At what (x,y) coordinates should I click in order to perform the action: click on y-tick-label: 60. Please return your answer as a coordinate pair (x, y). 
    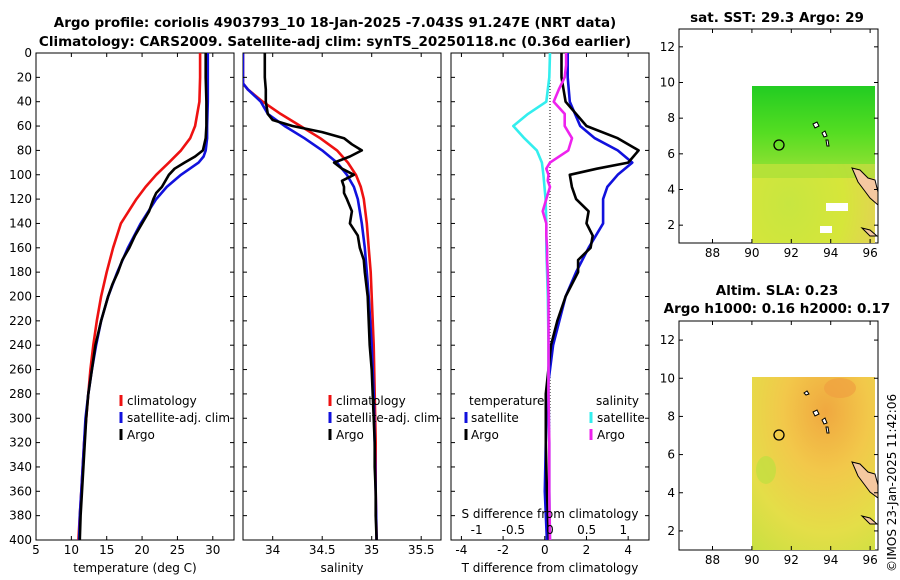
    Looking at the image, I should click on (24, 126).